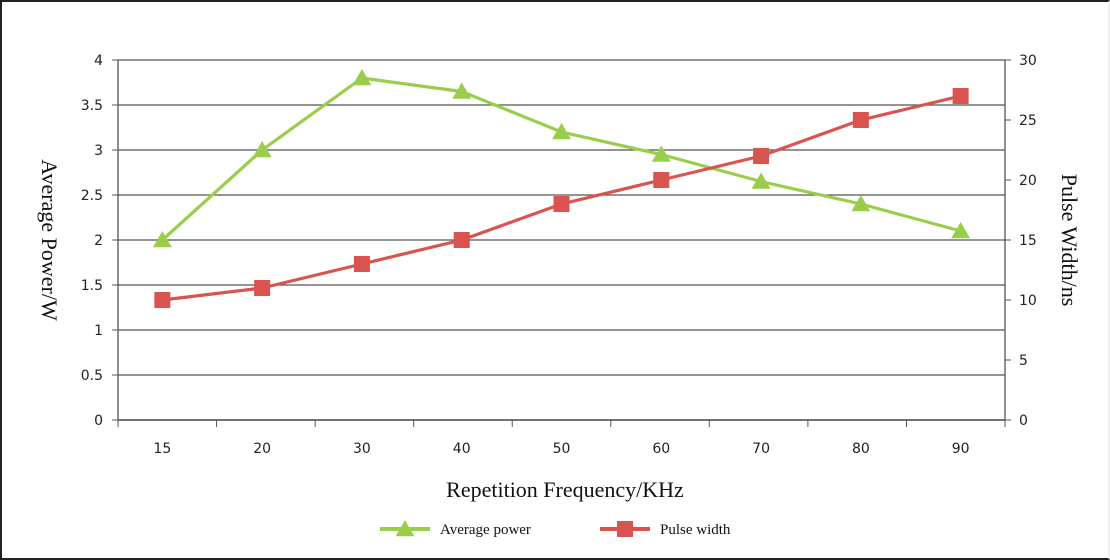 The image size is (1110, 560). Describe the element at coordinates (695, 530) in the screenshot. I see `legend-label: Pulse width` at that location.